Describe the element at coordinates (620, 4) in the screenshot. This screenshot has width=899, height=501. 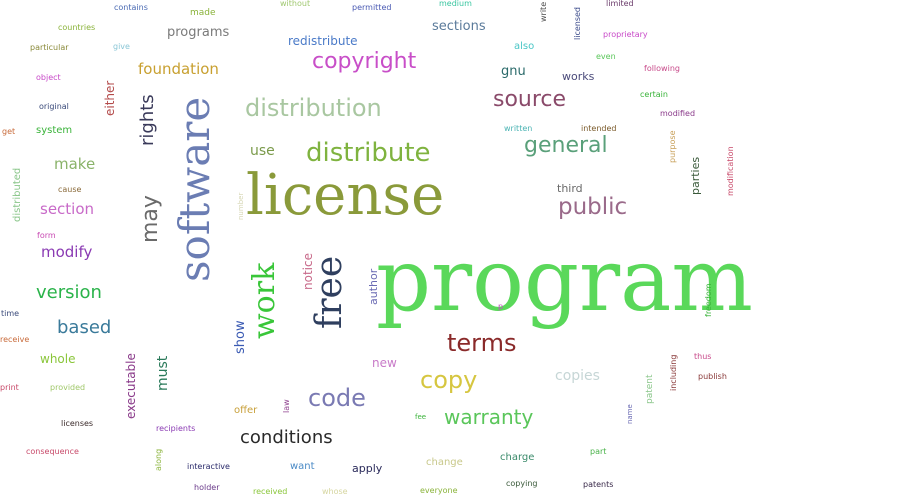
I see `word-limited: limited` at that location.